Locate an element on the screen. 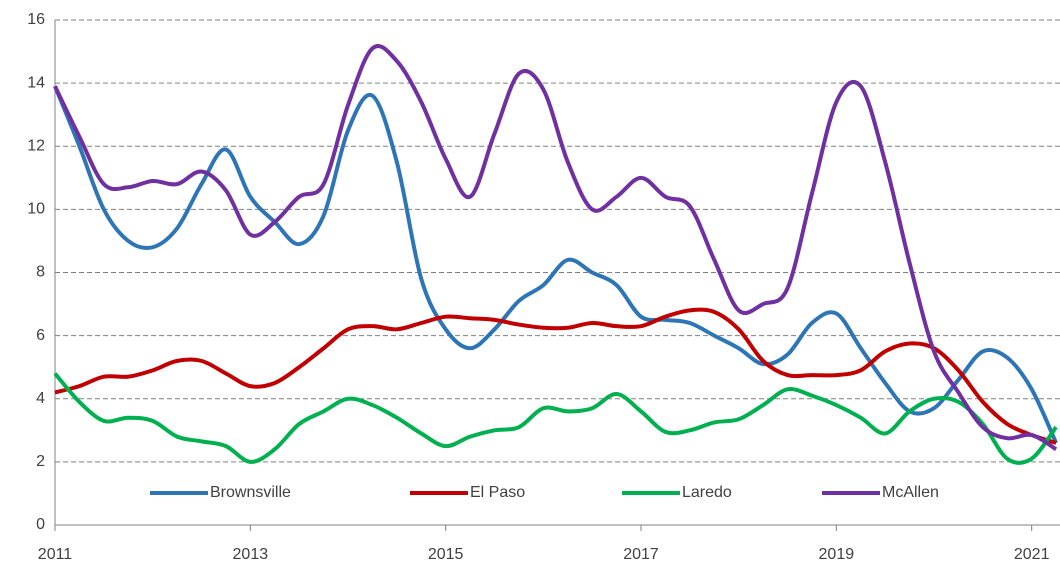 The width and height of the screenshot is (1060, 569). x-tick-label: 2011 is located at coordinates (55, 554).